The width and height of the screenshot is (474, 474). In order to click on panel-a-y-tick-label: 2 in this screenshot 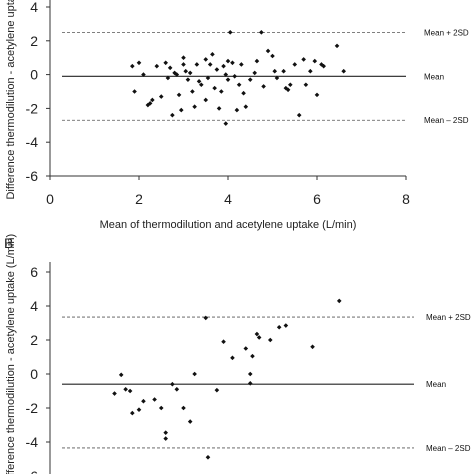, I will do `click(34, 41)`.